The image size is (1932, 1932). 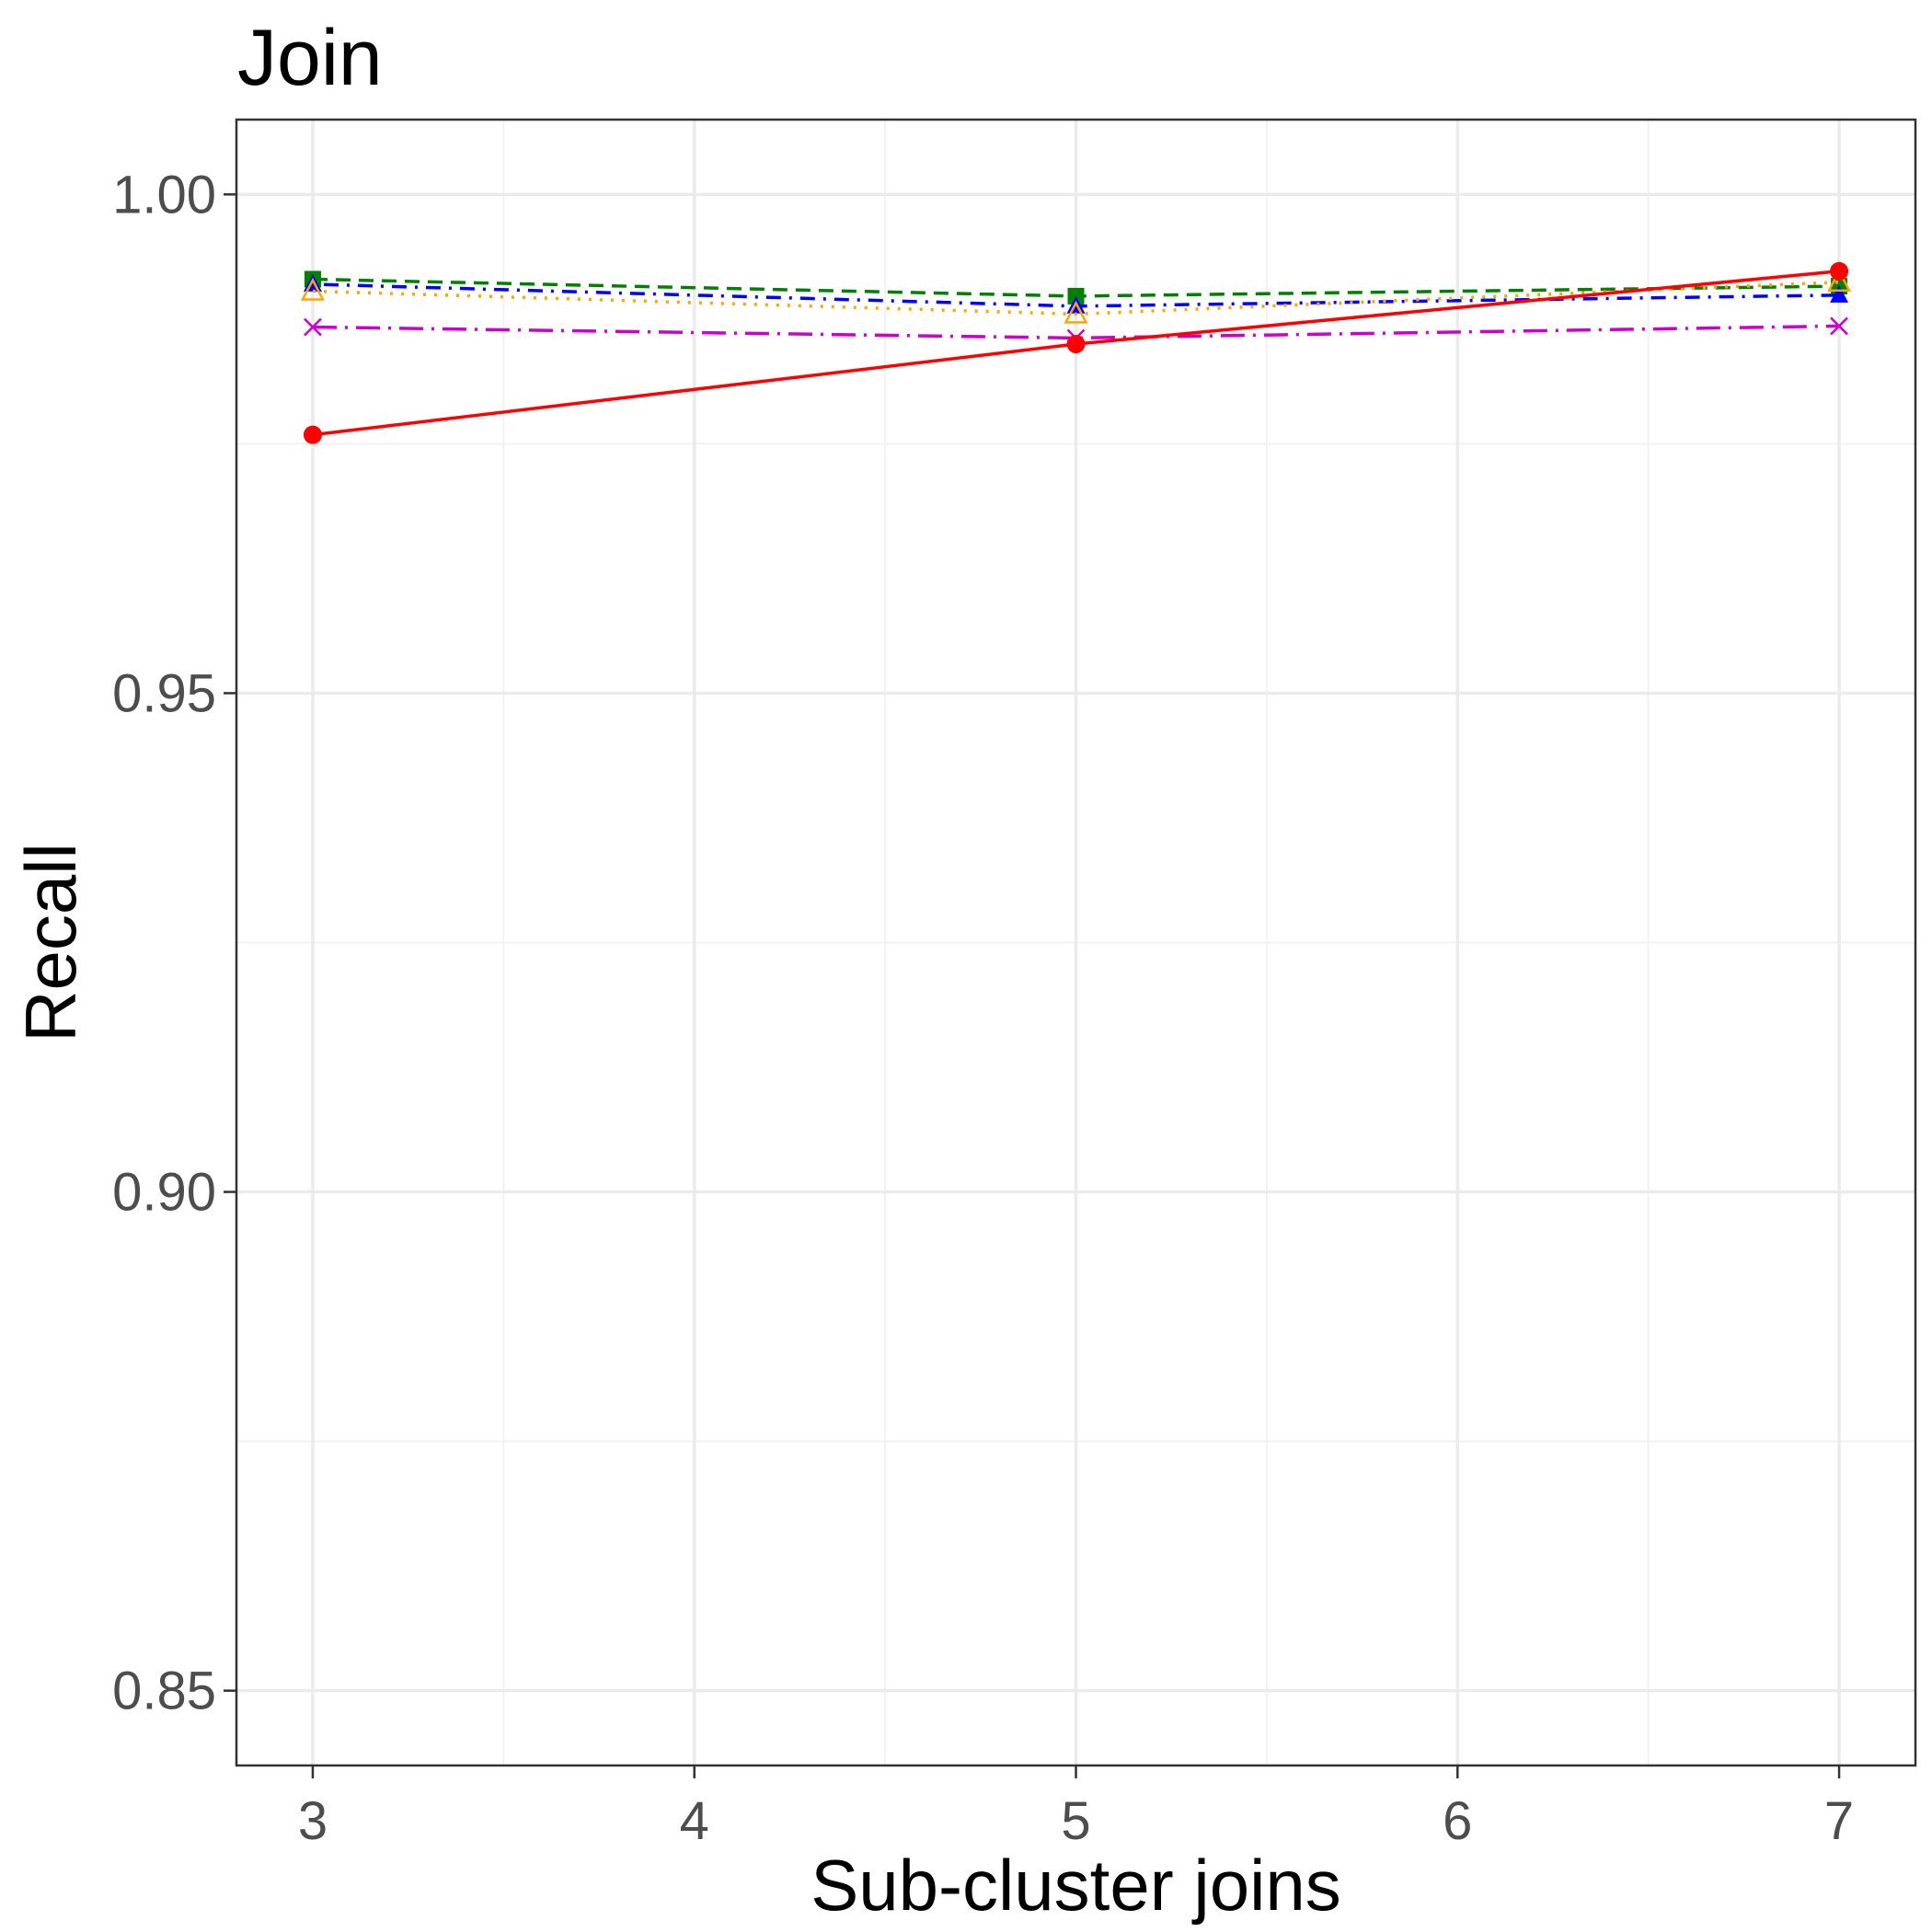 I want to click on y-tick-label: 0.85, so click(x=164, y=1691).